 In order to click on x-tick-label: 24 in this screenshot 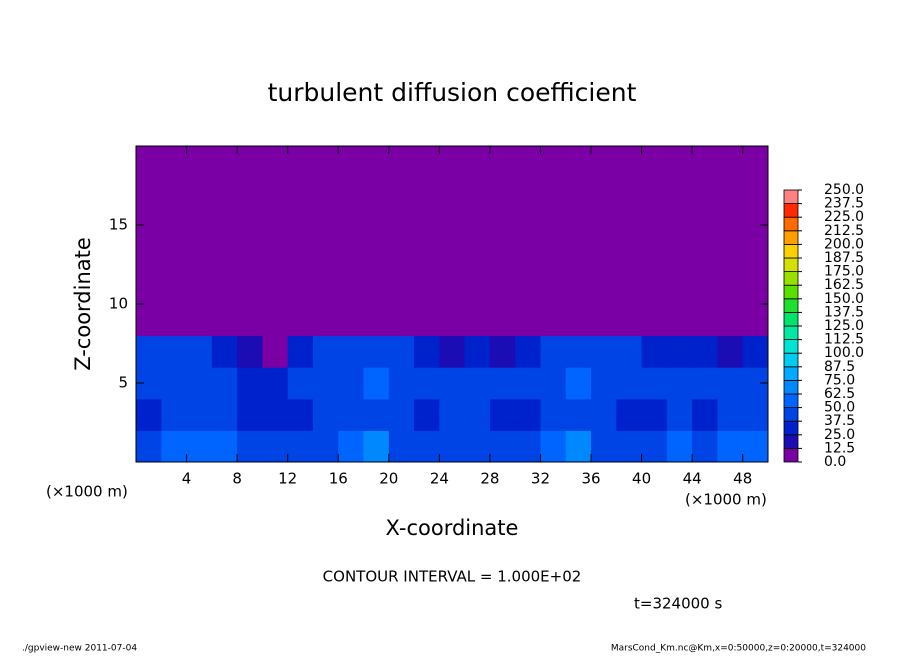, I will do `click(439, 479)`.